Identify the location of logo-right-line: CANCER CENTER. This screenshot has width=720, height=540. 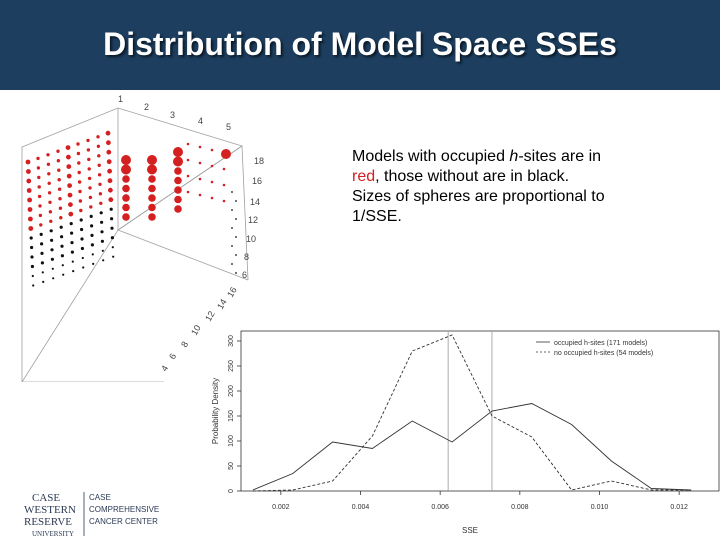
(123, 521).